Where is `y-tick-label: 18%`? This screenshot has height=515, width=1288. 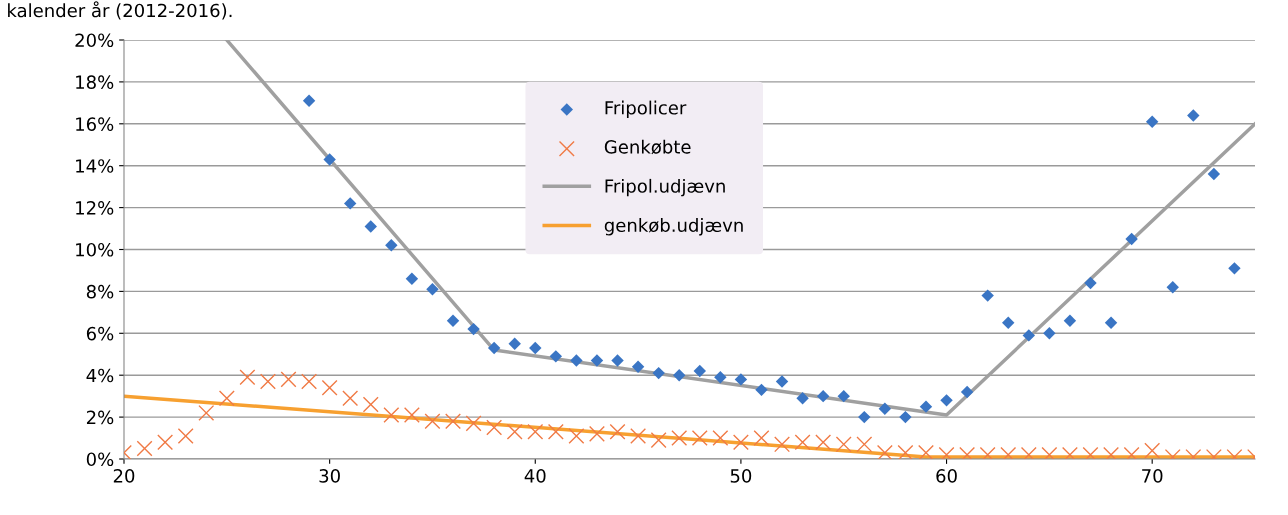 y-tick-label: 18% is located at coordinates (95, 82).